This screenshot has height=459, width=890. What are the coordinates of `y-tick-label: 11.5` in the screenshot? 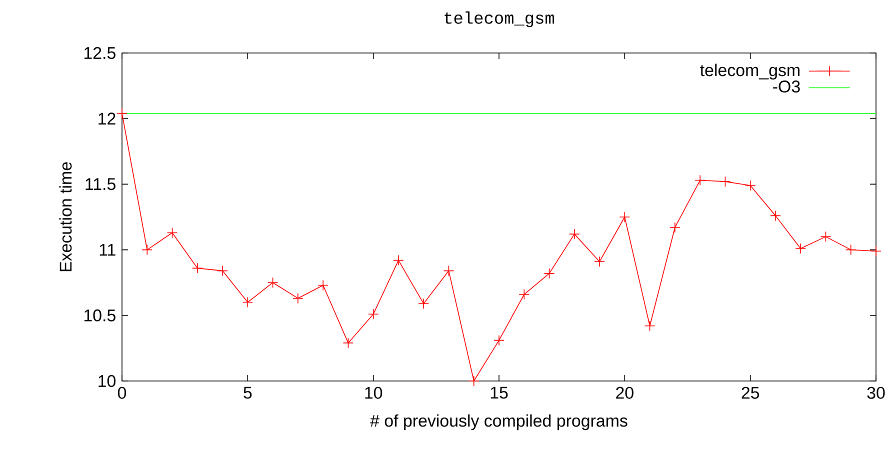 It's located at (101, 184).